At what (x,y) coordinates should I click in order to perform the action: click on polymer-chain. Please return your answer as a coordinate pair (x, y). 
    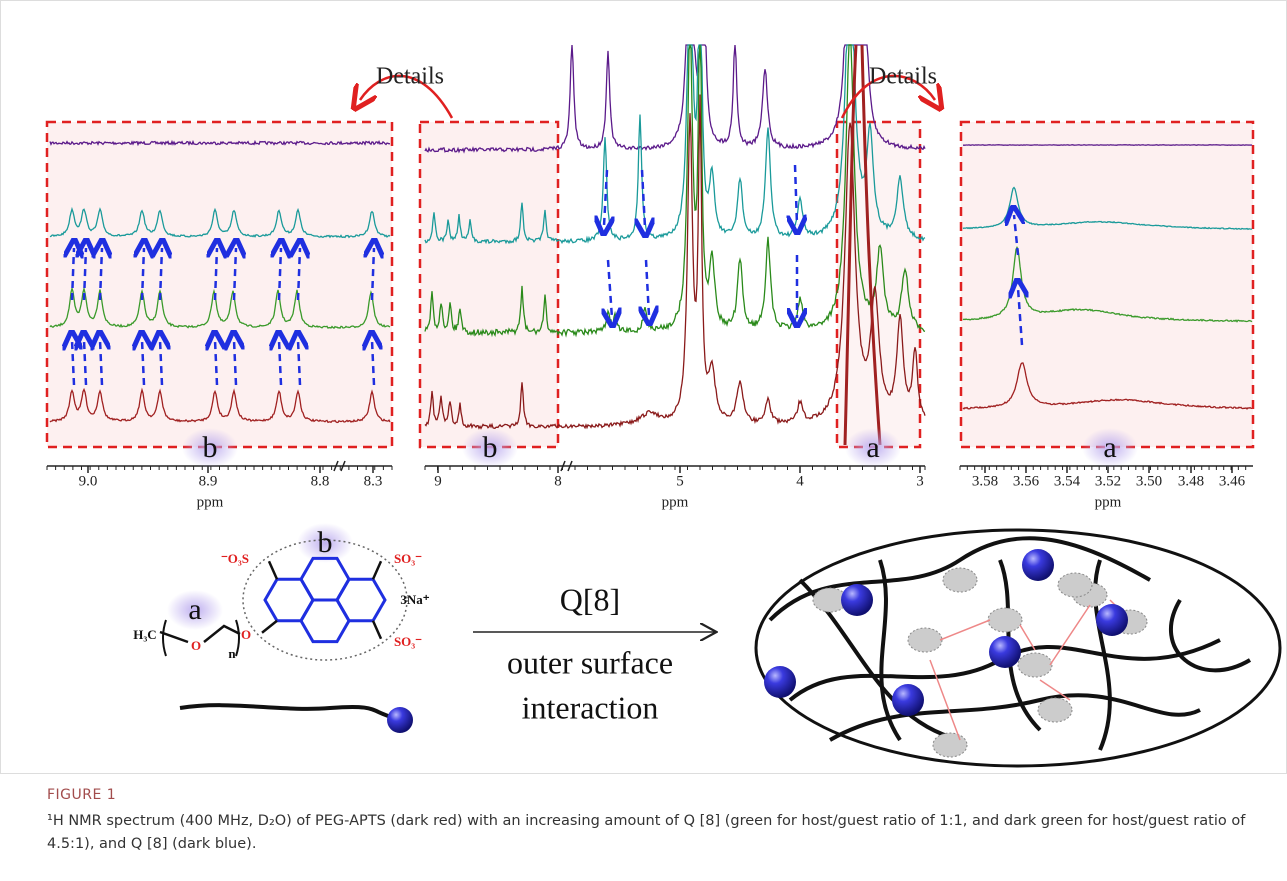
    Looking at the image, I should click on (287, 711).